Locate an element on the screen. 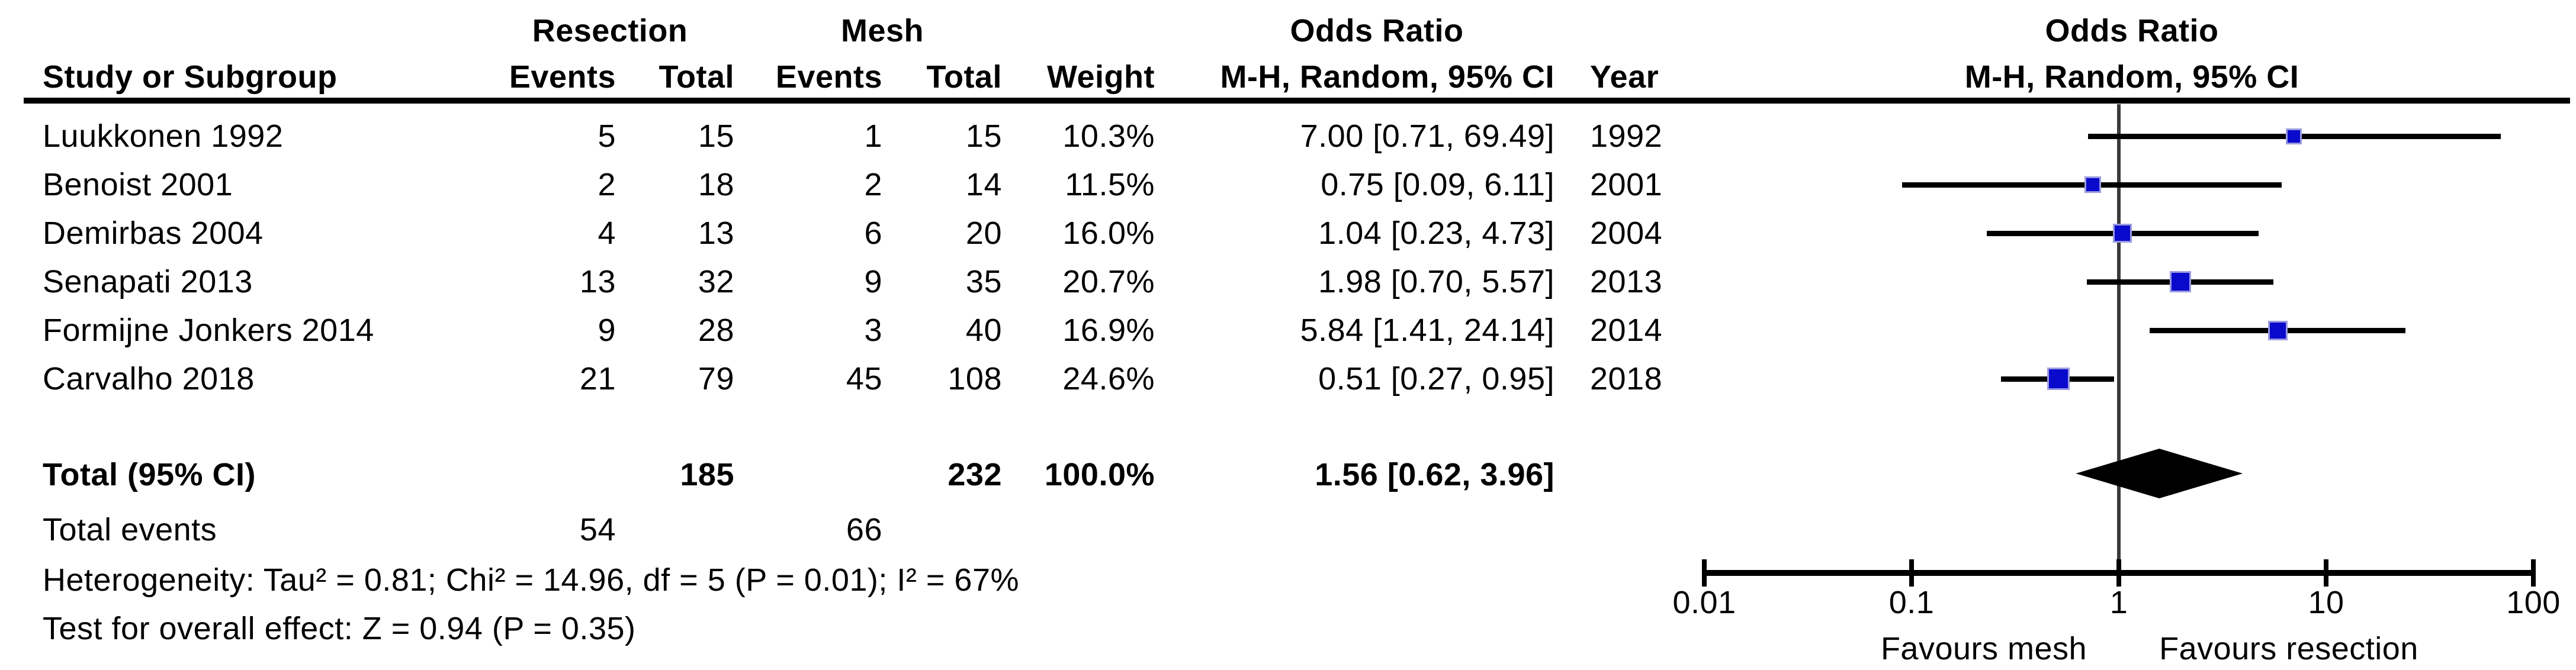 The width and height of the screenshot is (2576, 670). year: 2014 is located at coordinates (1626, 330).